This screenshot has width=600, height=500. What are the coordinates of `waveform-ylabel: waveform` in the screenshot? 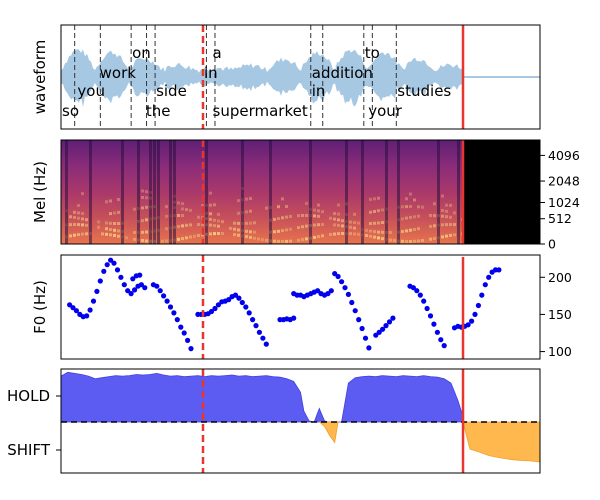 It's located at (40, 77).